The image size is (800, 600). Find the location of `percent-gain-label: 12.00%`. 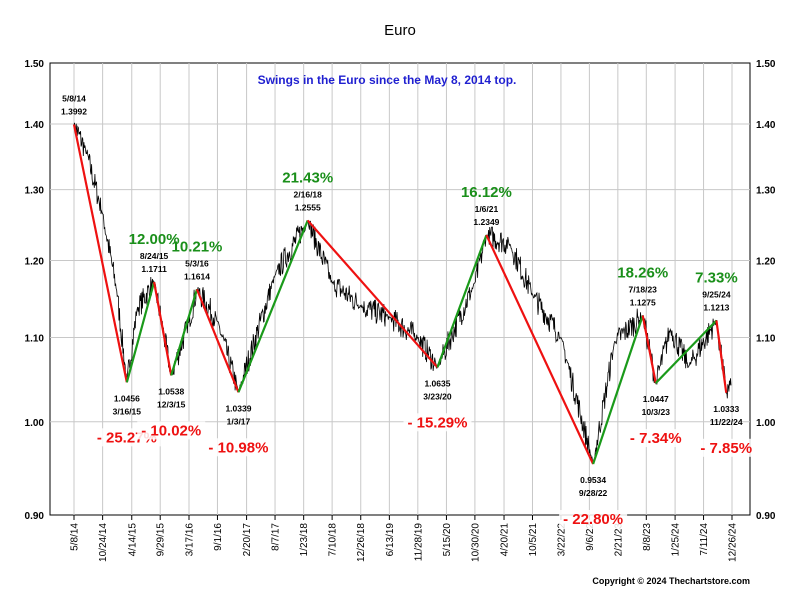

percent-gain-label: 12.00% is located at coordinates (154, 239).